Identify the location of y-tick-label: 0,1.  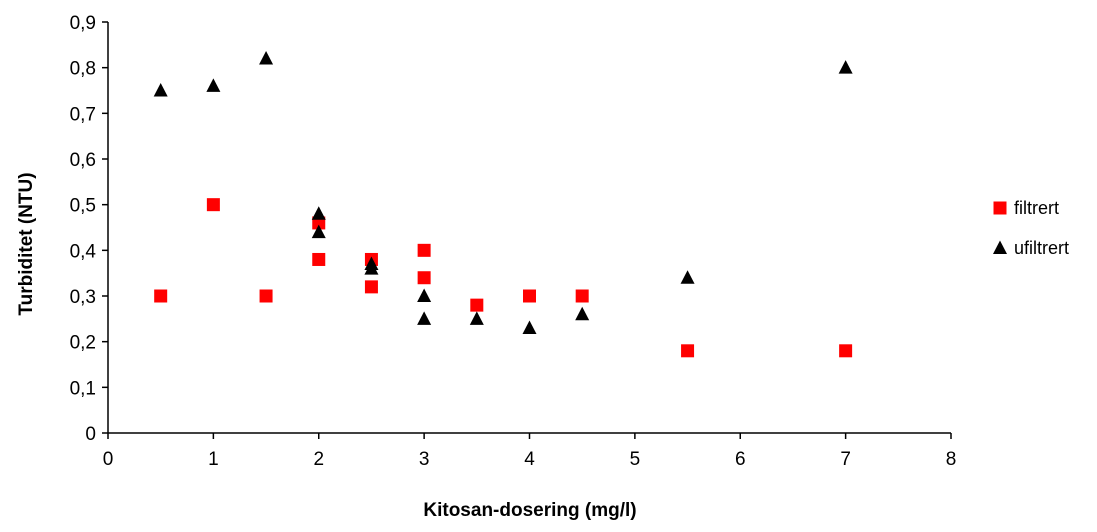
(83, 388).